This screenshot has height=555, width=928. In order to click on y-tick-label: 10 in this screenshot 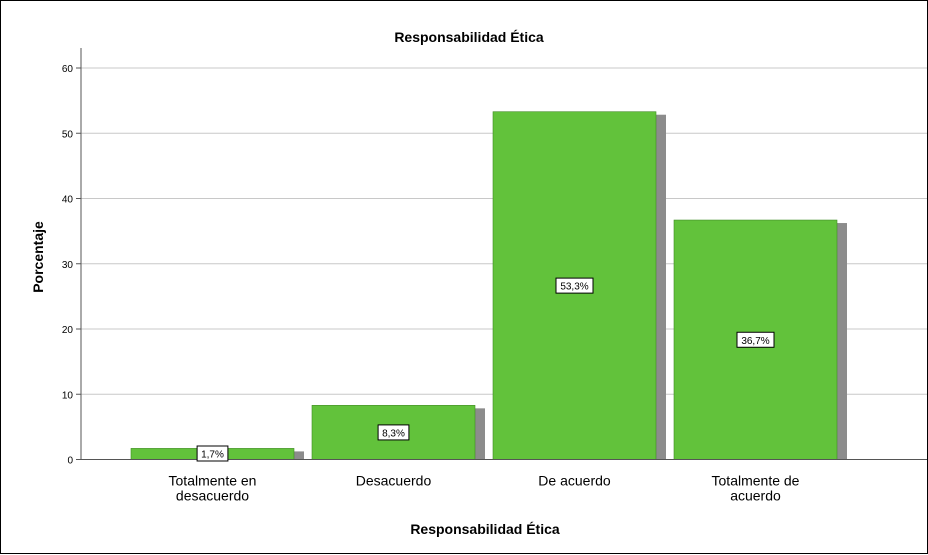, I will do `click(68, 395)`.